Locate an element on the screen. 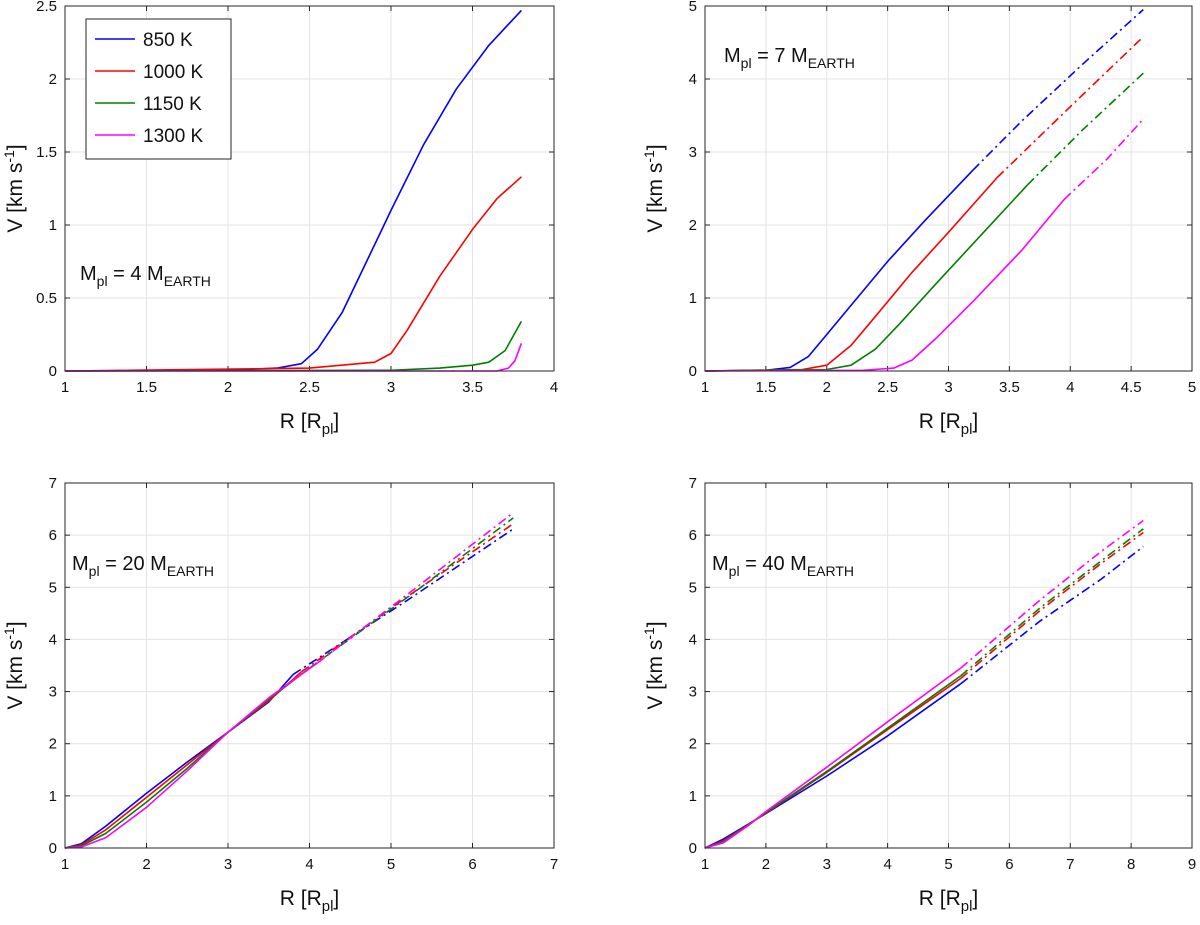 The width and height of the screenshot is (1200, 925). x-tick-label: 8 is located at coordinates (1131, 864).